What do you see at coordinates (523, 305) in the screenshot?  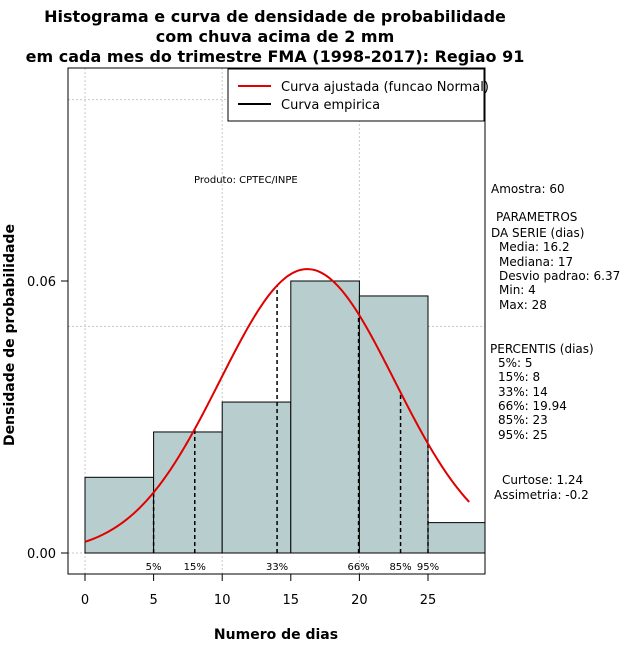 I see `param-max: Max: 28` at bounding box center [523, 305].